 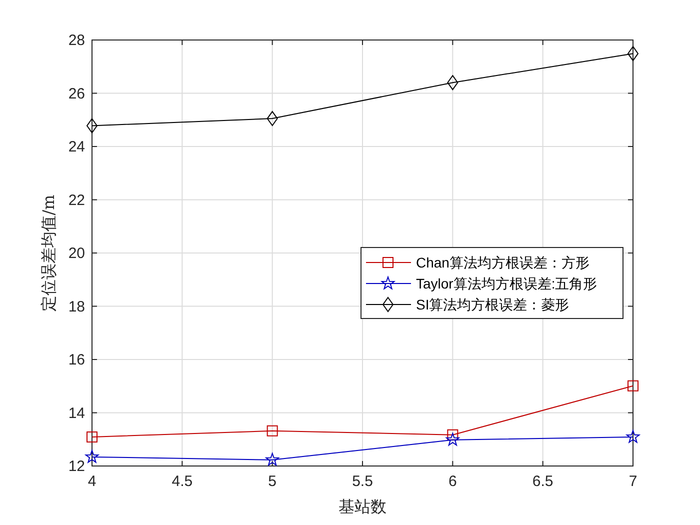 I want to click on x-tick-label: 6, so click(x=452, y=481).